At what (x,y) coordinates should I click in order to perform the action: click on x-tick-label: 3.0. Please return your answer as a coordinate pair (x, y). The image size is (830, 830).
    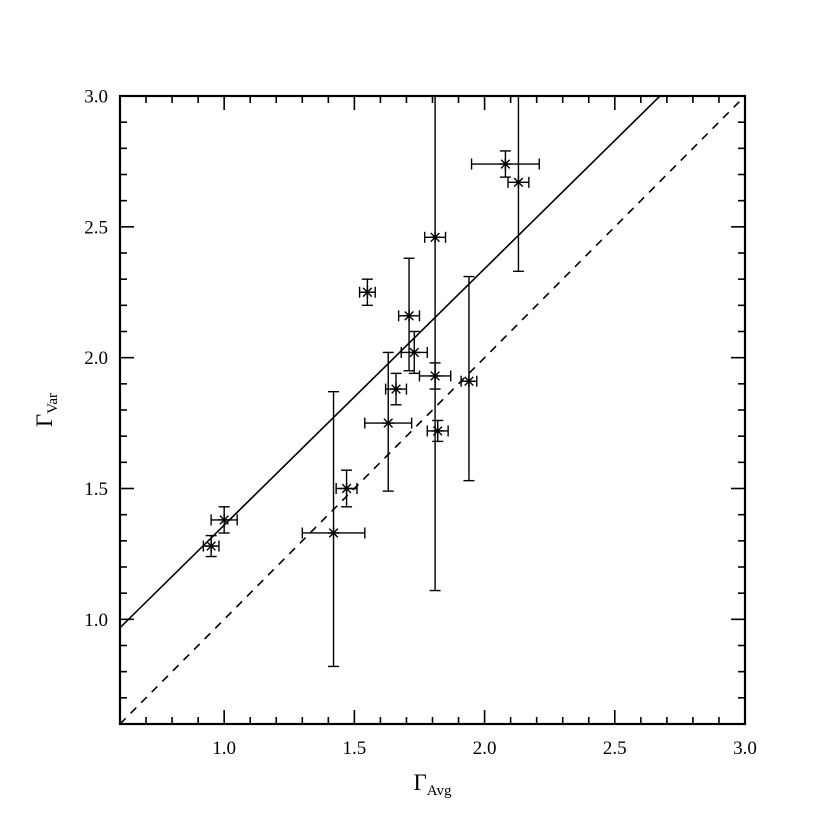
    Looking at the image, I should click on (745, 748).